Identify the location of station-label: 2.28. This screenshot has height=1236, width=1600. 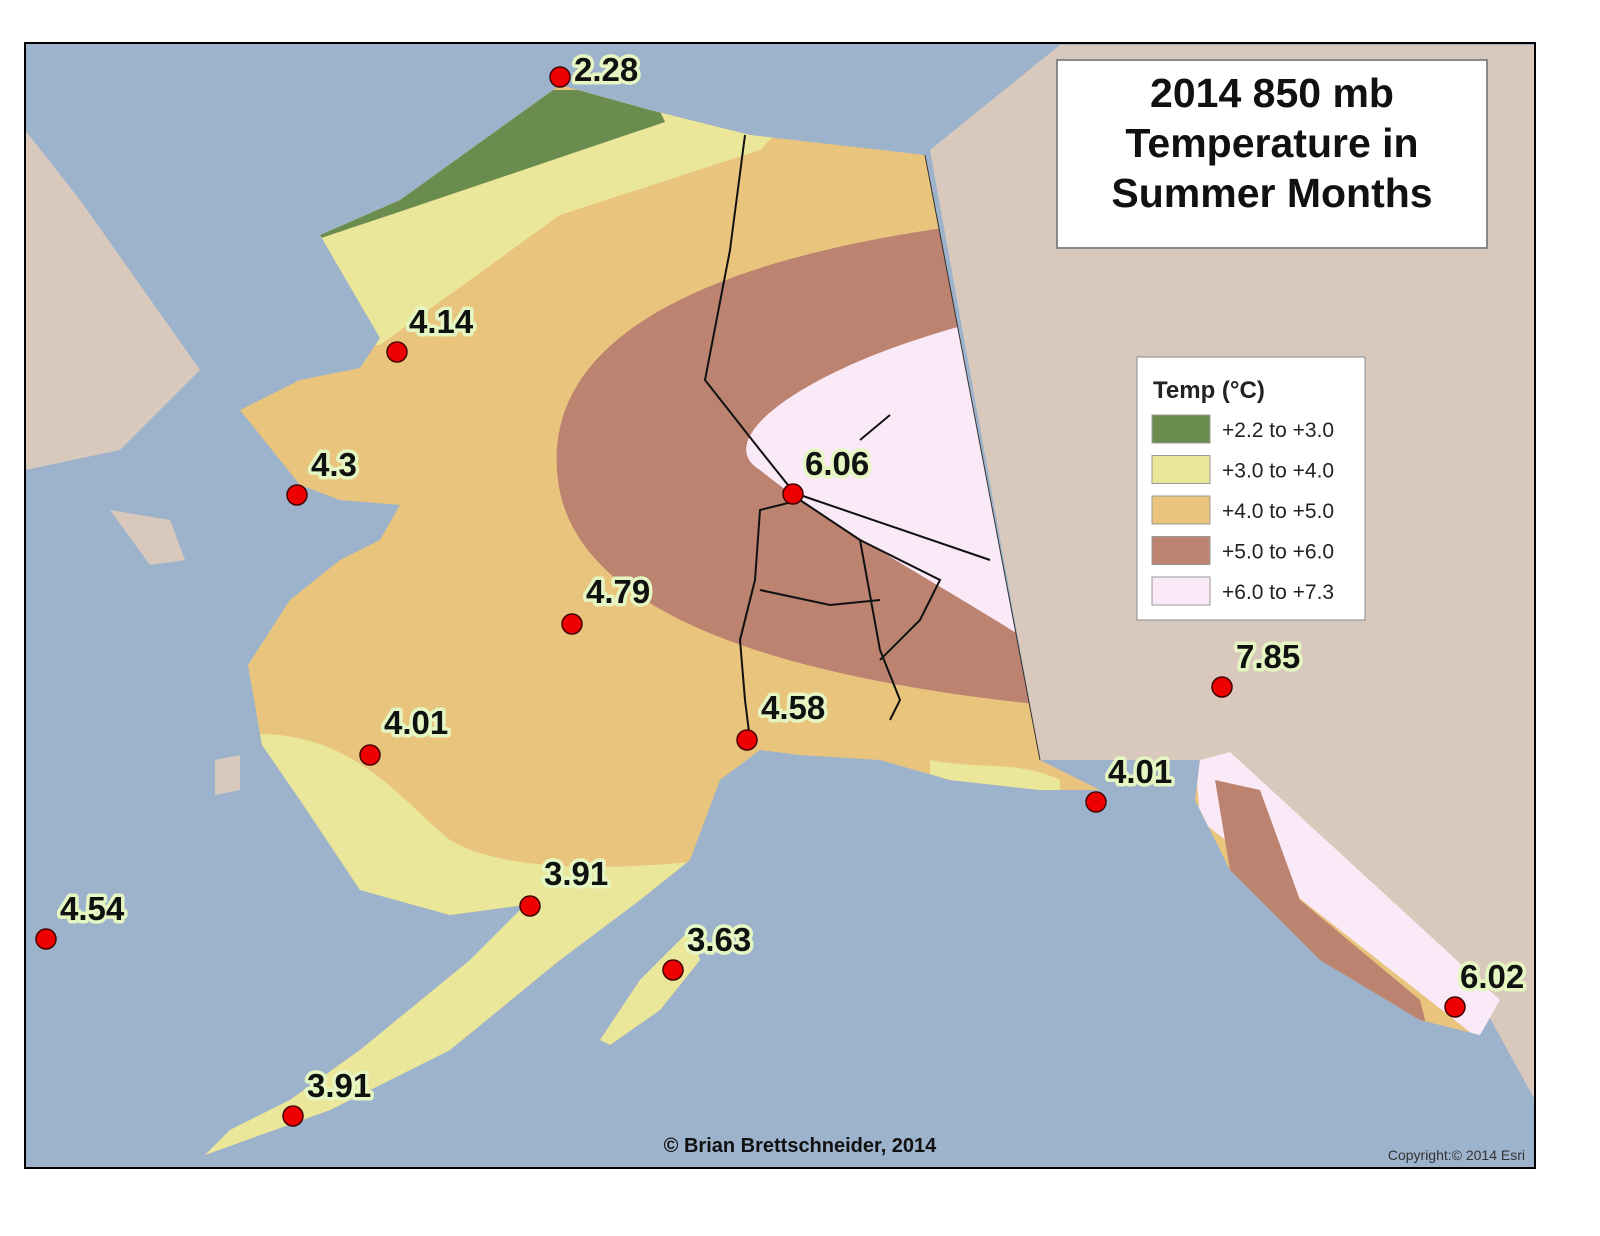
(606, 69).